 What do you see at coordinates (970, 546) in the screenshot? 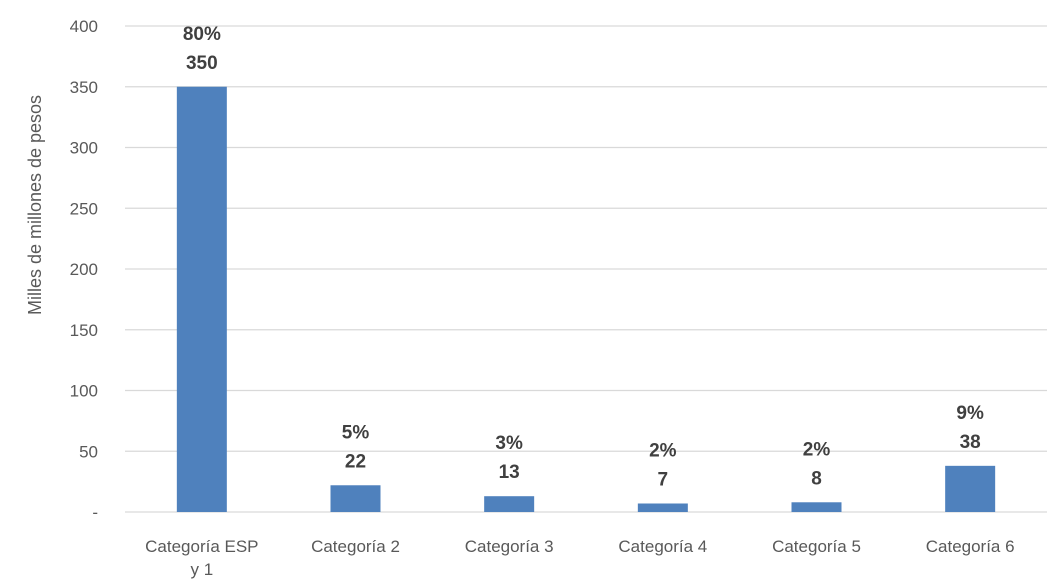
I see `x-tick-label: Categoría 6` at bounding box center [970, 546].